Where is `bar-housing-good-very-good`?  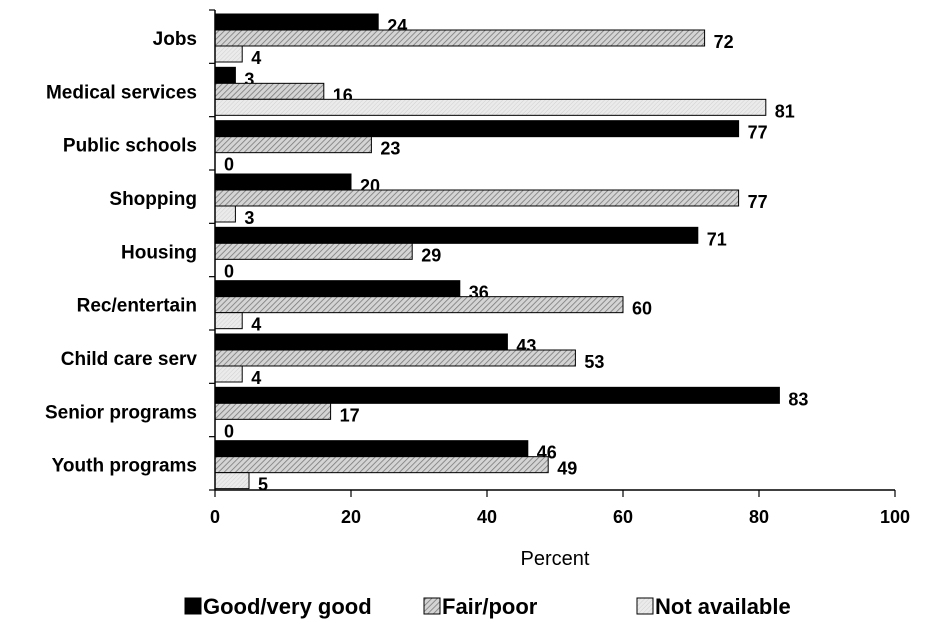 bar-housing-good-very-good is located at coordinates (456, 235).